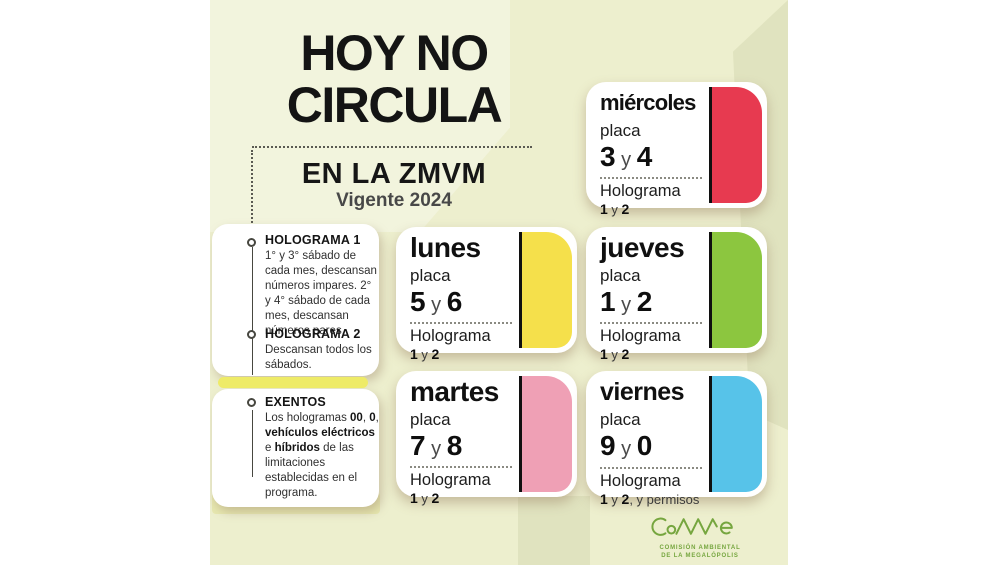 The image size is (1004, 565). What do you see at coordinates (626, 301) in the screenshot?
I see `plate-numbers: 1 y 2` at bounding box center [626, 301].